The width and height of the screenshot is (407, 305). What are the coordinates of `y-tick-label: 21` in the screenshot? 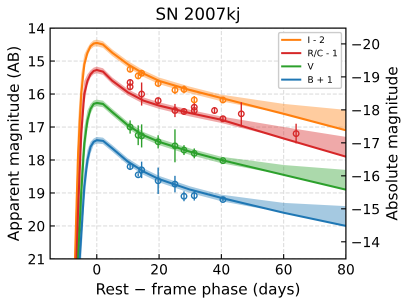 It's located at (36, 259).